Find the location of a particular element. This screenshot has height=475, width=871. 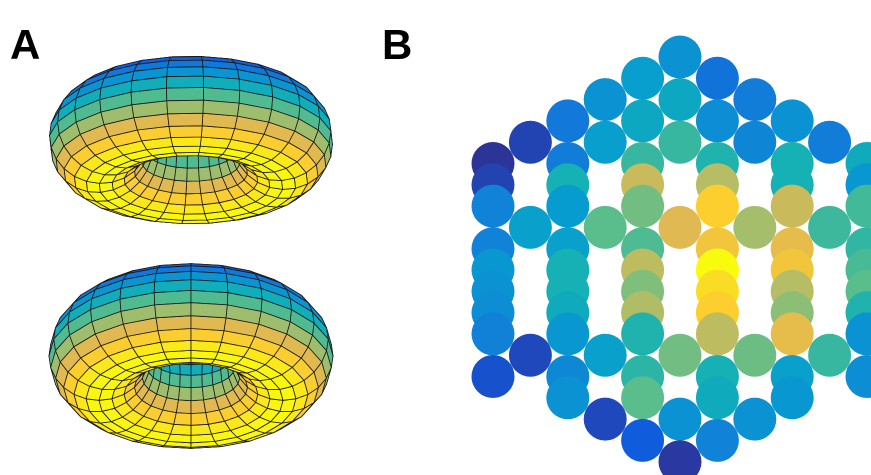

panel-label-a: A is located at coordinates (25, 44).